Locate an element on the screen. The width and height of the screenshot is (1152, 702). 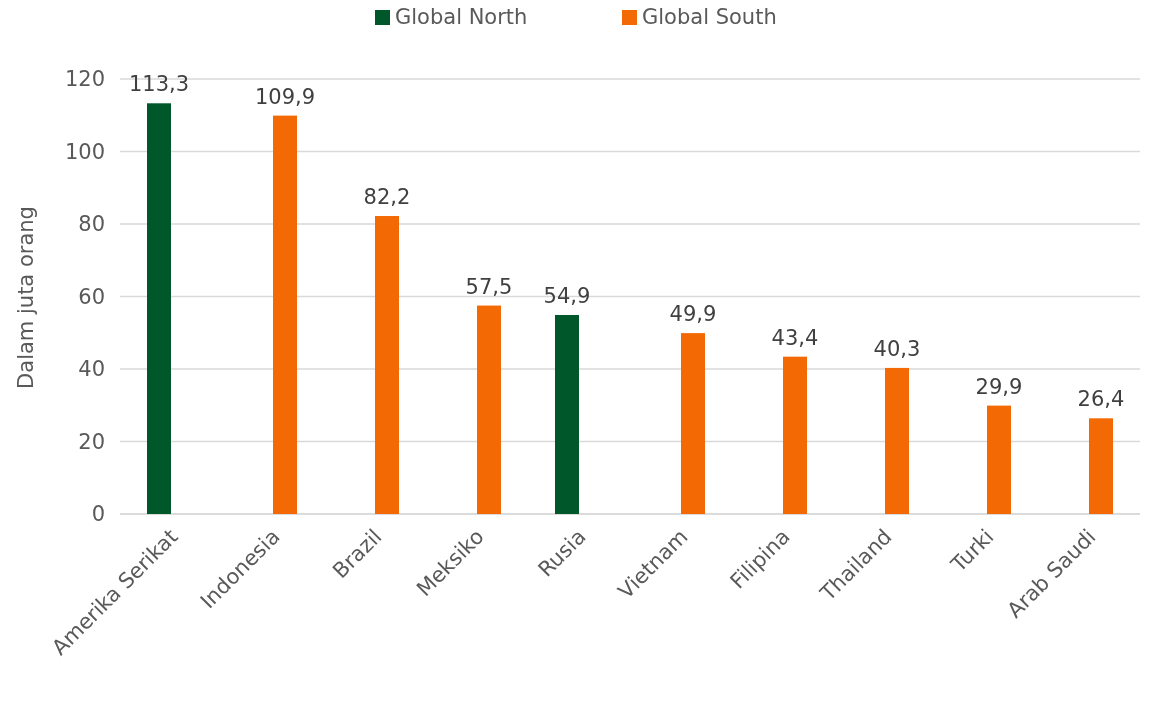
data-label: 40,3 is located at coordinates (897, 348).